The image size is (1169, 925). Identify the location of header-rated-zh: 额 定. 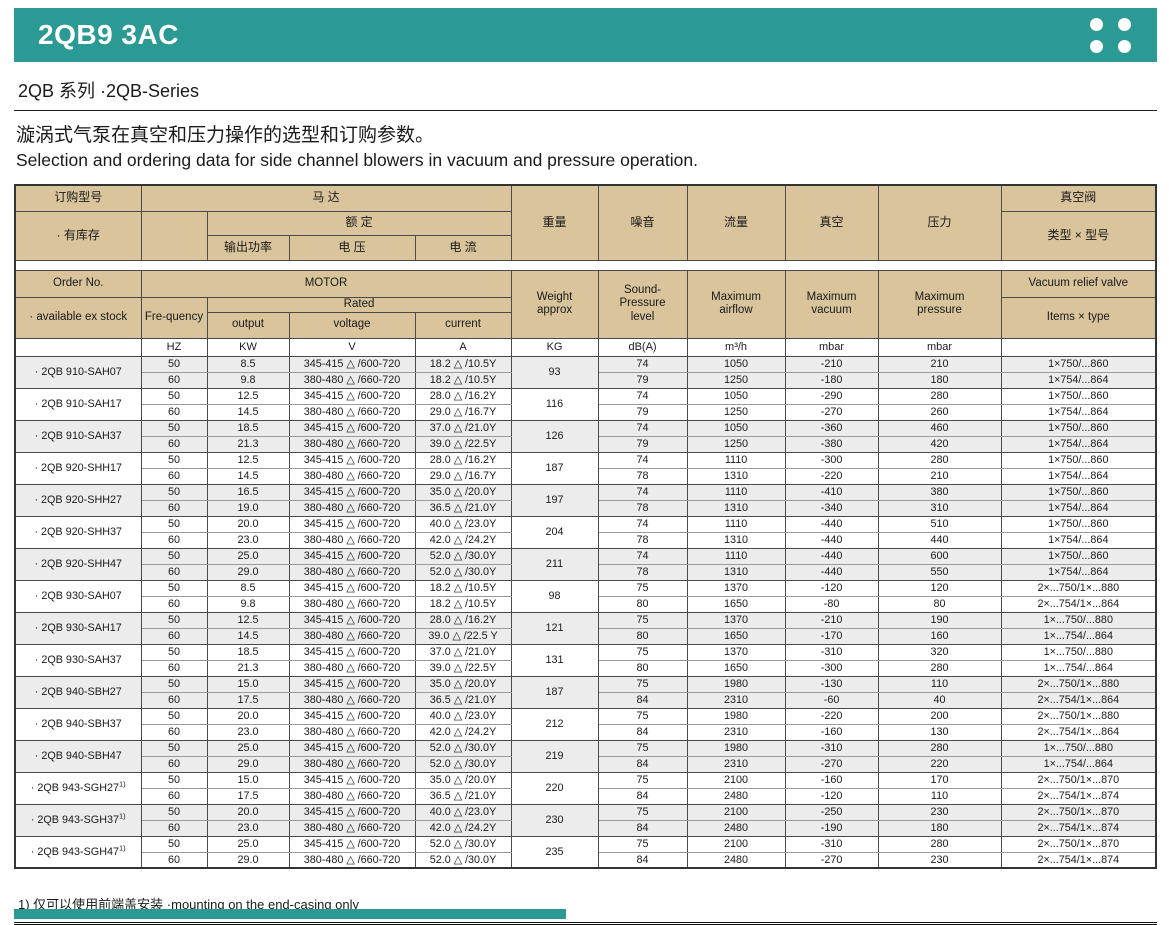
(359, 223).